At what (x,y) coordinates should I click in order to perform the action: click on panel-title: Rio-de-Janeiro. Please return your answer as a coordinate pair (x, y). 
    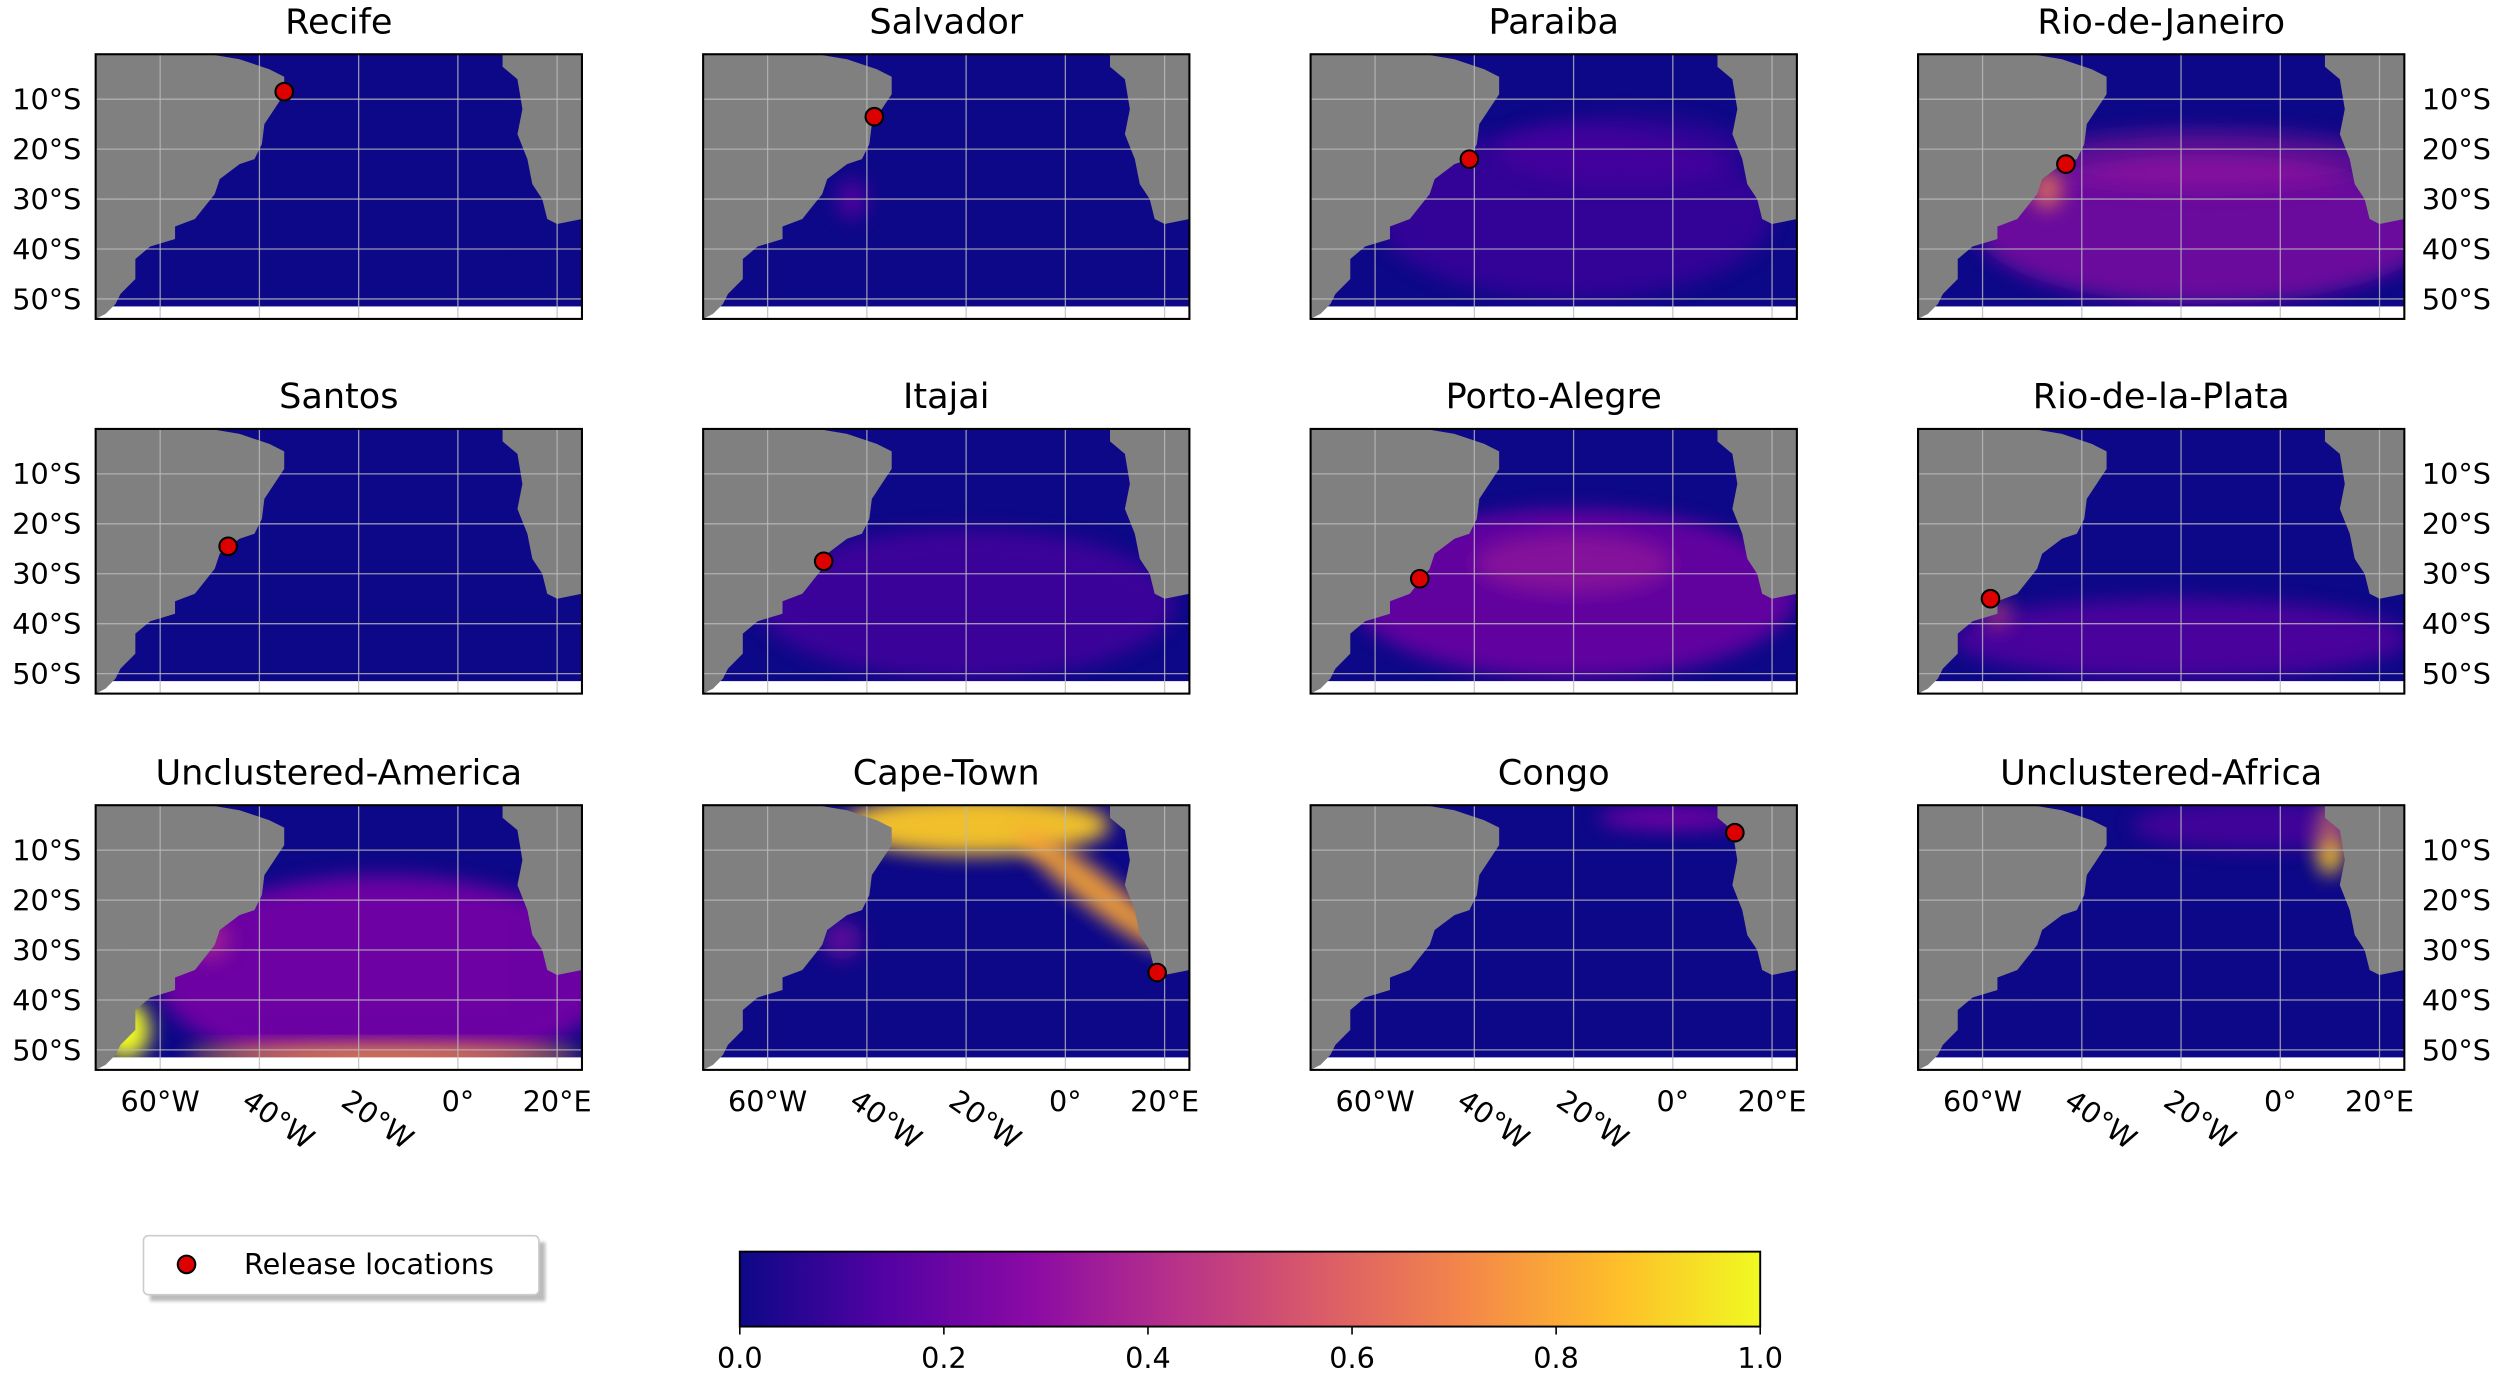
    Looking at the image, I should click on (2161, 22).